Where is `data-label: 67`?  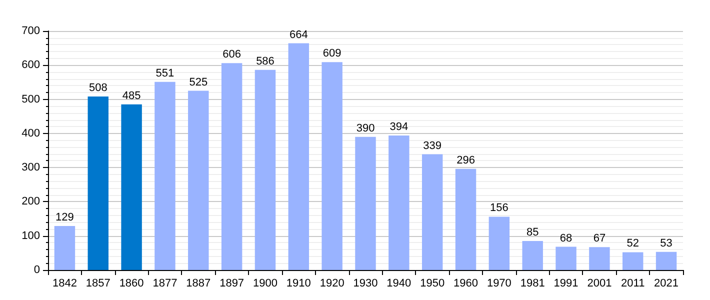 data-label: 67 is located at coordinates (599, 238).